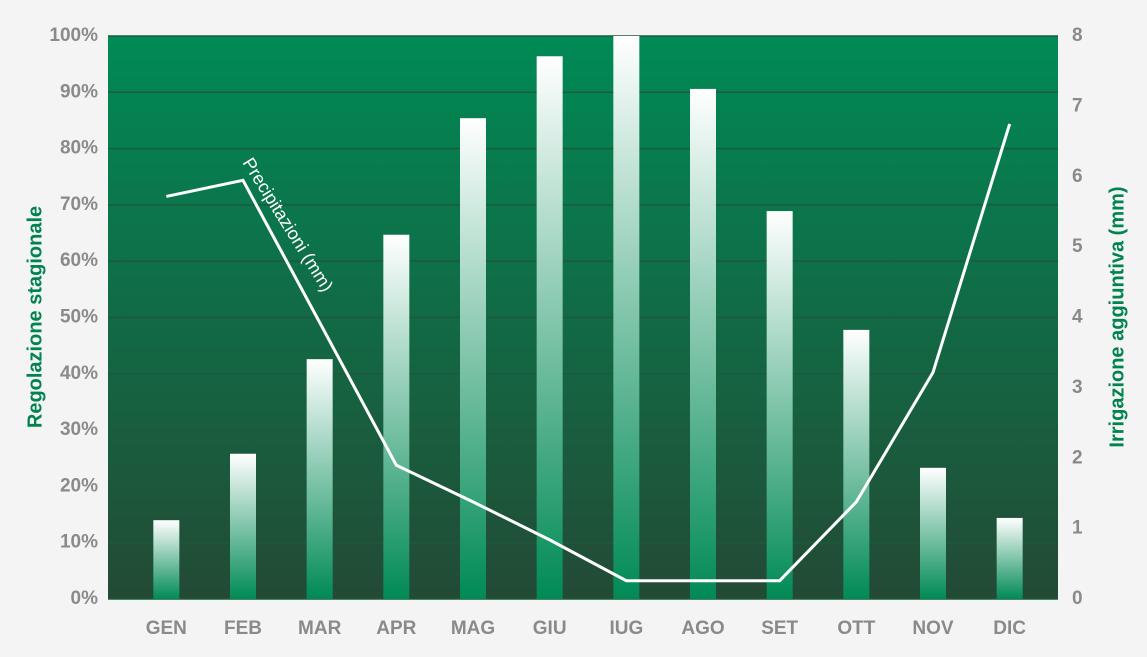 Image resolution: width=1147 pixels, height=657 pixels. What do you see at coordinates (166, 628) in the screenshot?
I see `x-tick-label: GEN` at bounding box center [166, 628].